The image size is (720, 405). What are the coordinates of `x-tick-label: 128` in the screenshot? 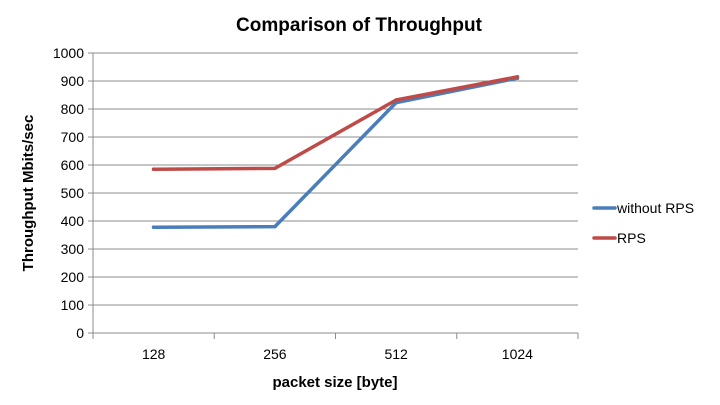 It's located at (154, 354).